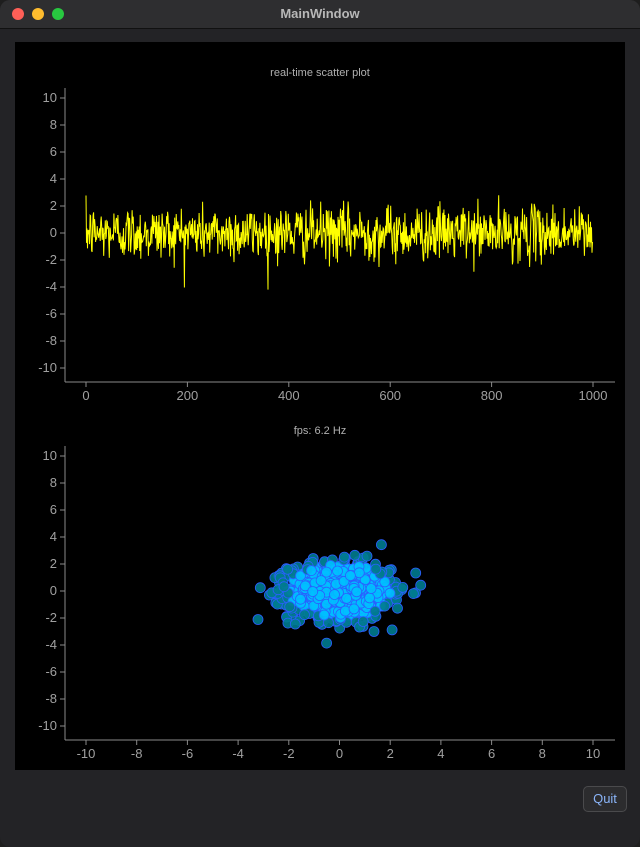  I want to click on x-tick-label: 200, so click(188, 395).